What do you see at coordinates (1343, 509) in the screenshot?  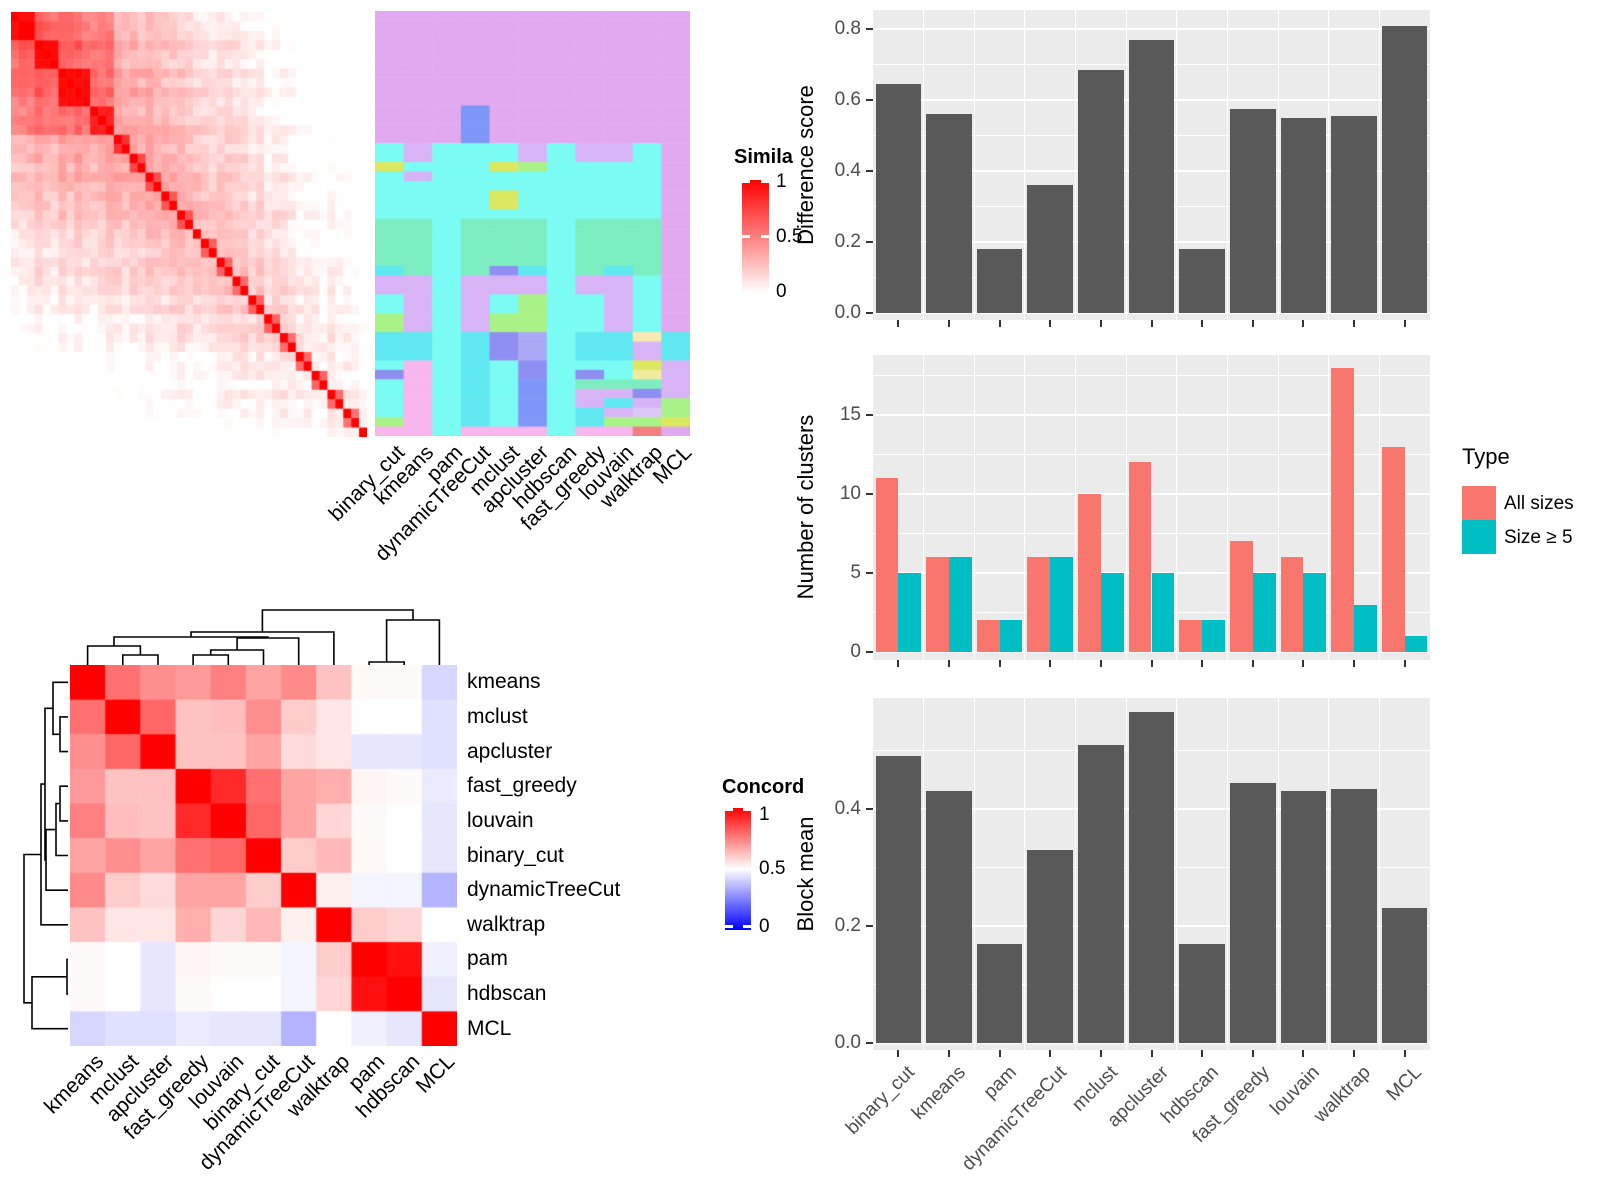 I see `bar-walktrap-all-sizes` at bounding box center [1343, 509].